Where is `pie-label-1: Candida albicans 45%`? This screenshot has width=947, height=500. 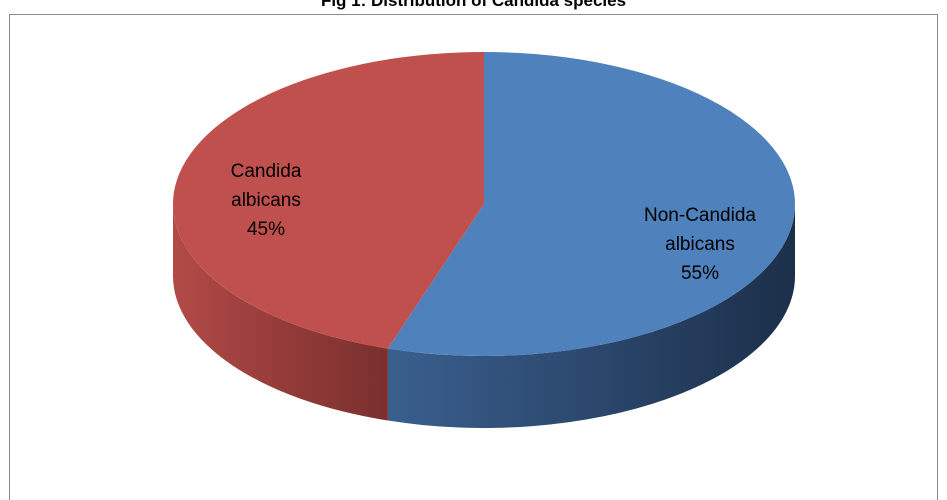
pie-label-1: Candida albicans 45% is located at coordinates (266, 200).